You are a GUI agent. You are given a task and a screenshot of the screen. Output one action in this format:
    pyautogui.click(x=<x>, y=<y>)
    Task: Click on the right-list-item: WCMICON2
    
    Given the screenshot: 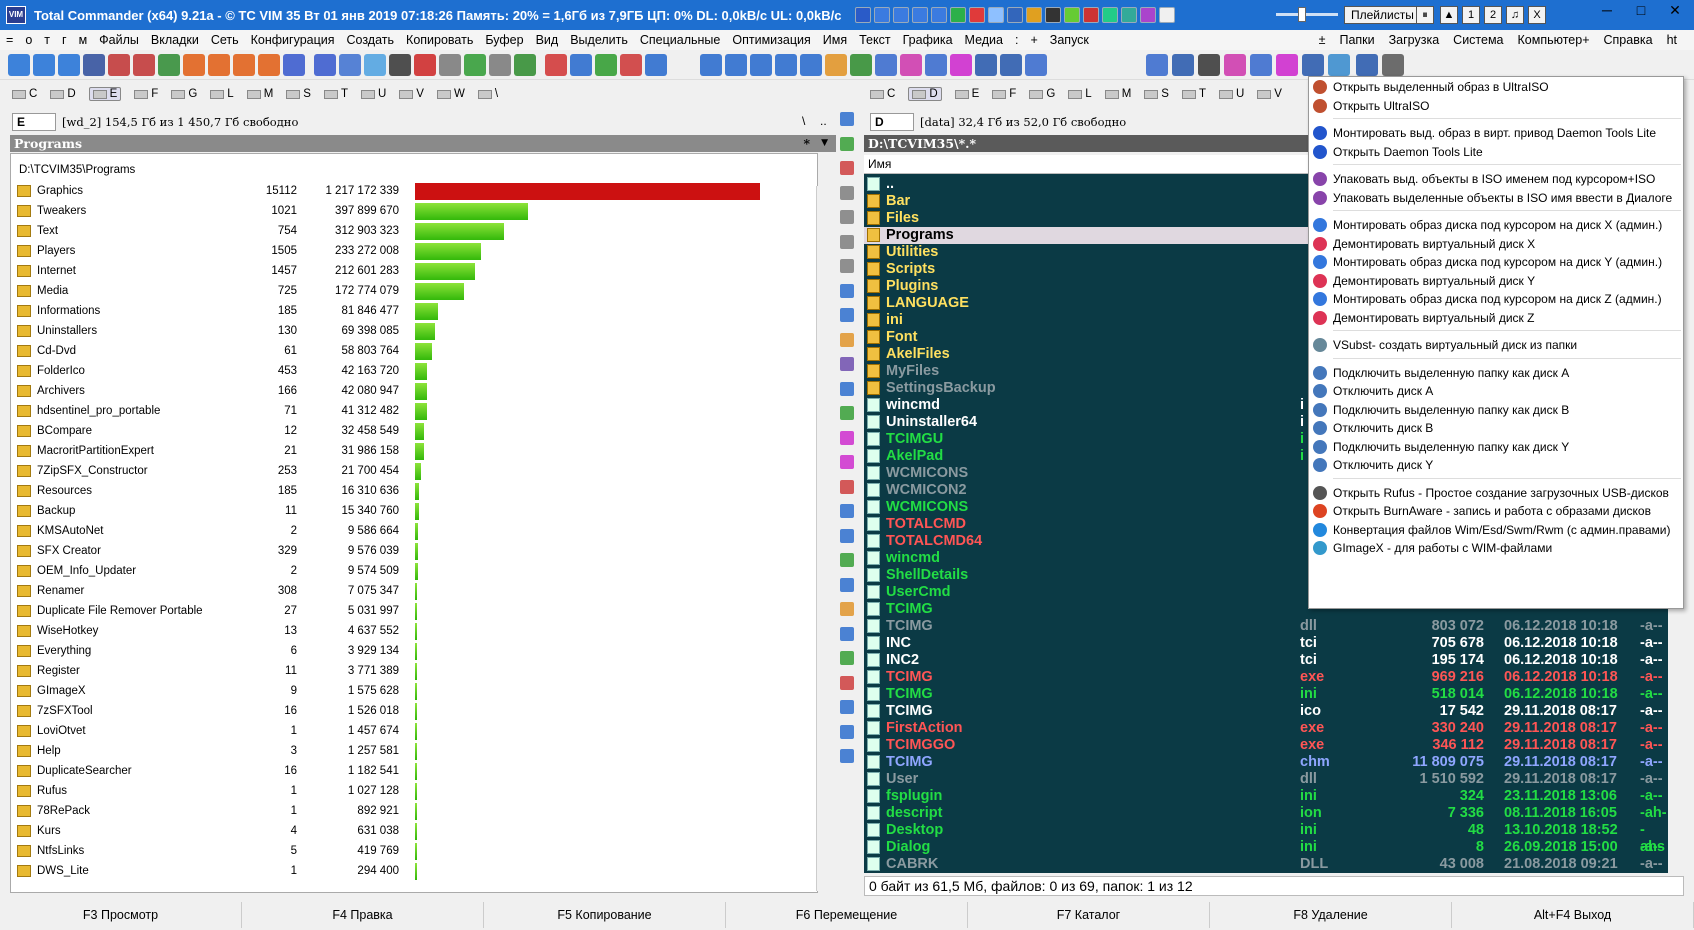 What is the action you would take?
    pyautogui.click(x=1266, y=490)
    